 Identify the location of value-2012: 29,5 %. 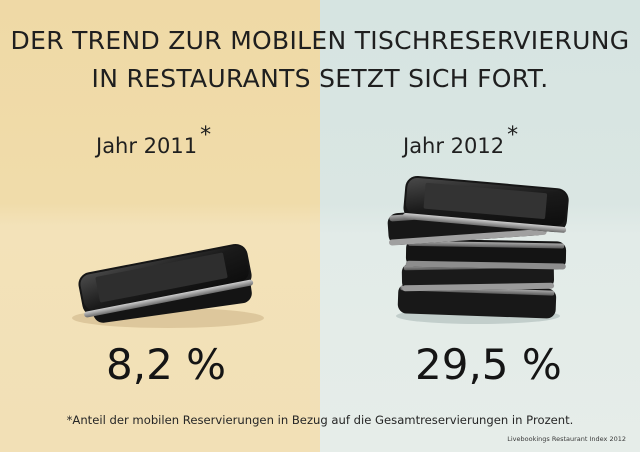
(488, 364).